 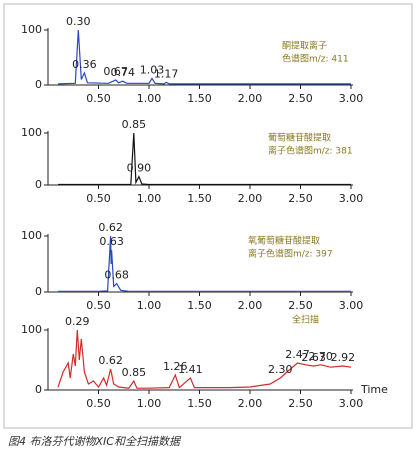 I want to click on x-axis-label: Time, so click(x=374, y=389).